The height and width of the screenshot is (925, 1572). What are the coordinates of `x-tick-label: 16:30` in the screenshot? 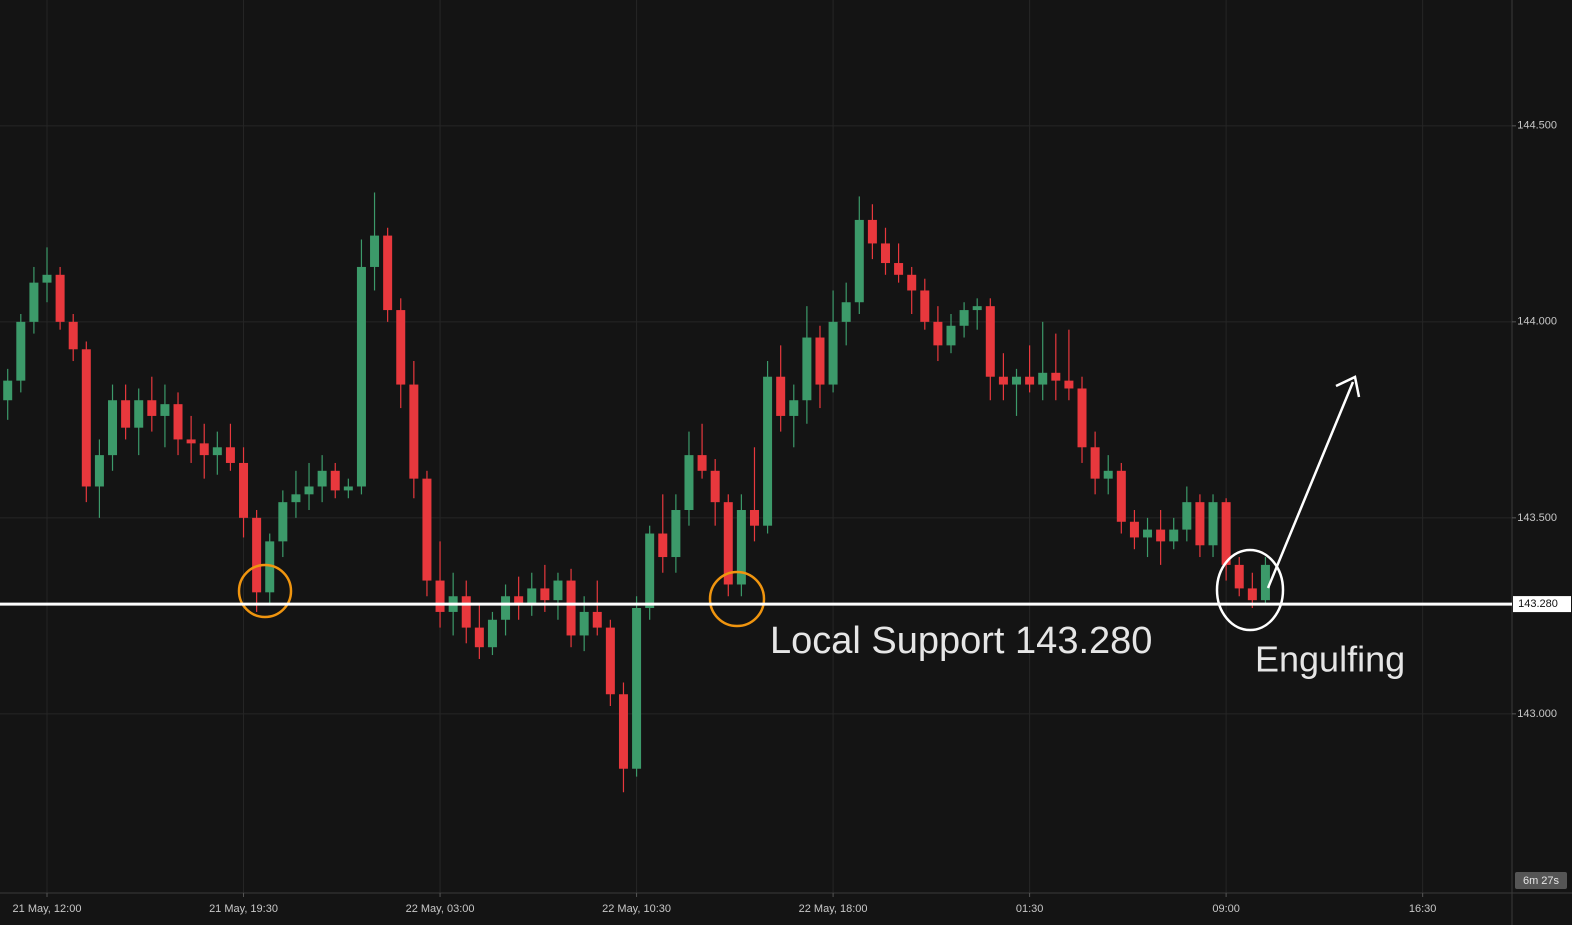 It's located at (1423, 909).